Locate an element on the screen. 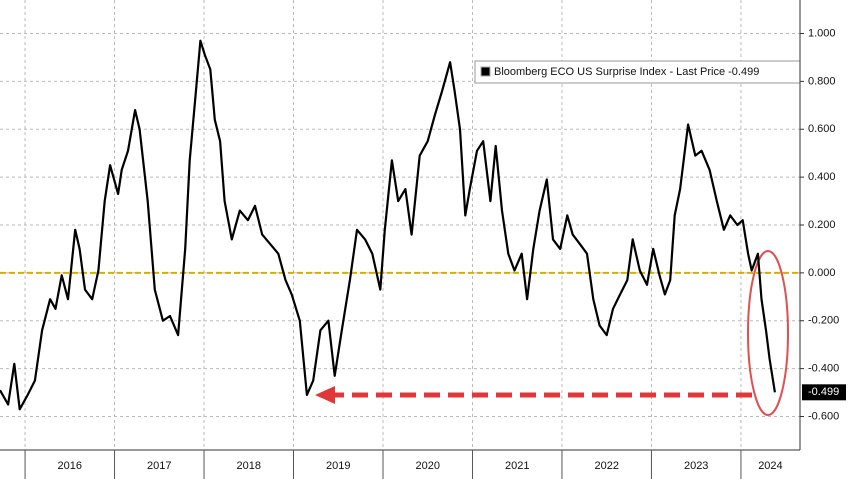 This screenshot has height=479, width=848. x-tick-label: 2019 is located at coordinates (338, 466).